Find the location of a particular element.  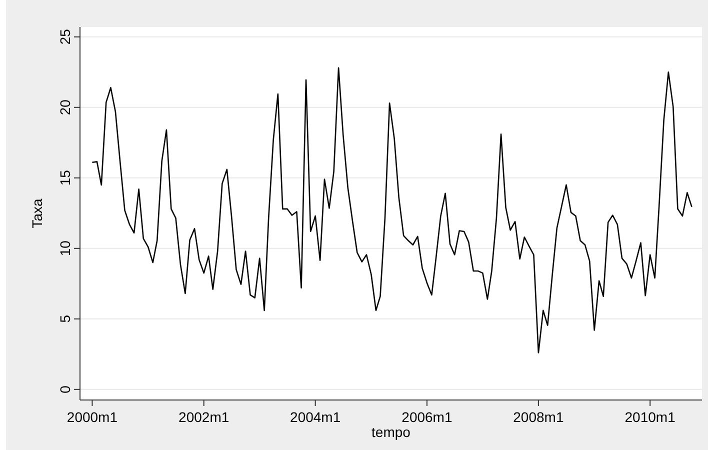

y-tick-label: 25 is located at coordinates (65, 36).